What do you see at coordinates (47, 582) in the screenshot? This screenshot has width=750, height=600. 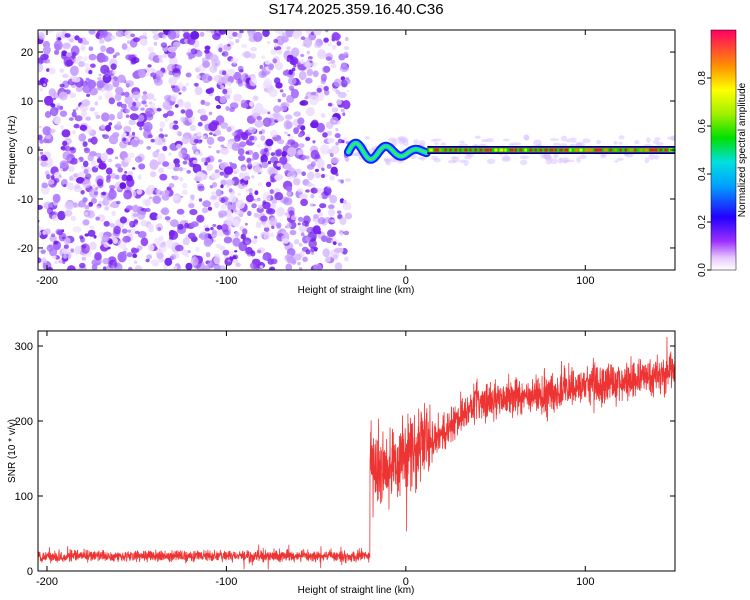 I see `snr-x-tick-label: -200` at bounding box center [47, 582].